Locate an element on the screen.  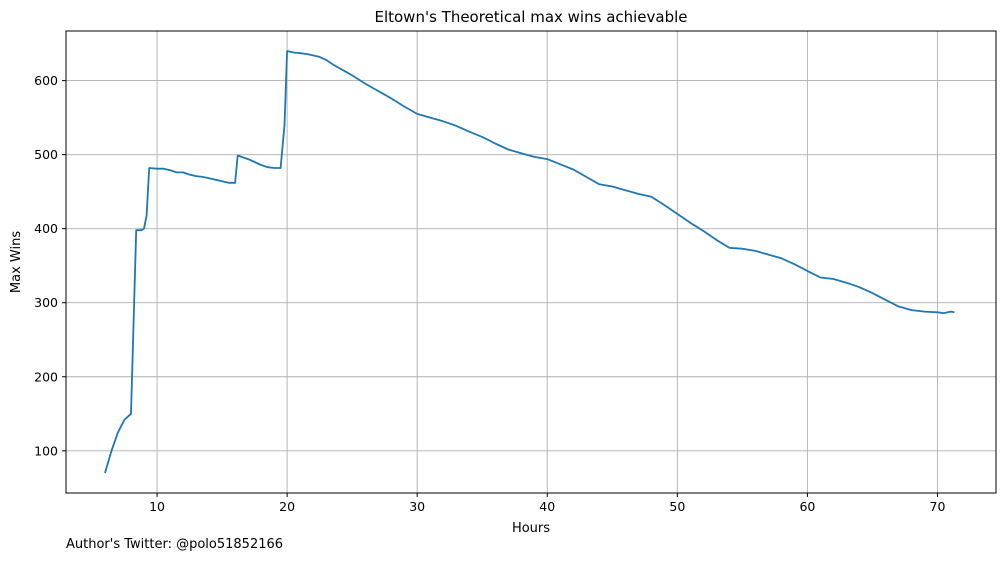
x-axis-label: Hours is located at coordinates (531, 528).